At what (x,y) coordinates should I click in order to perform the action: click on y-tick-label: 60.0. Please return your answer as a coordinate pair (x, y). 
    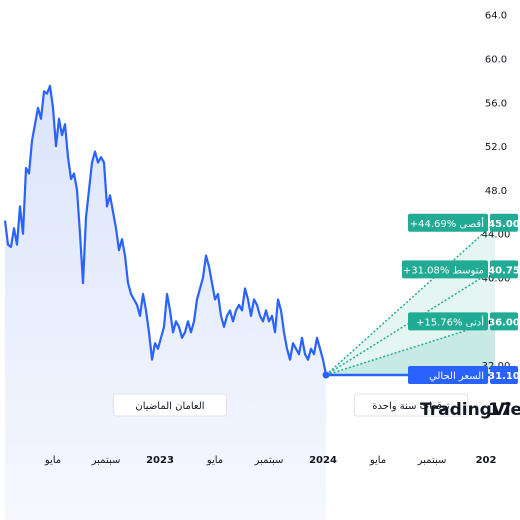
    Looking at the image, I should click on (496, 60).